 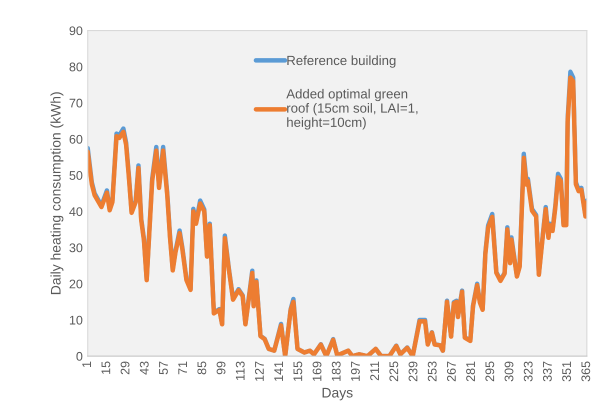 I want to click on x-tick-label: 253, so click(x=432, y=372).